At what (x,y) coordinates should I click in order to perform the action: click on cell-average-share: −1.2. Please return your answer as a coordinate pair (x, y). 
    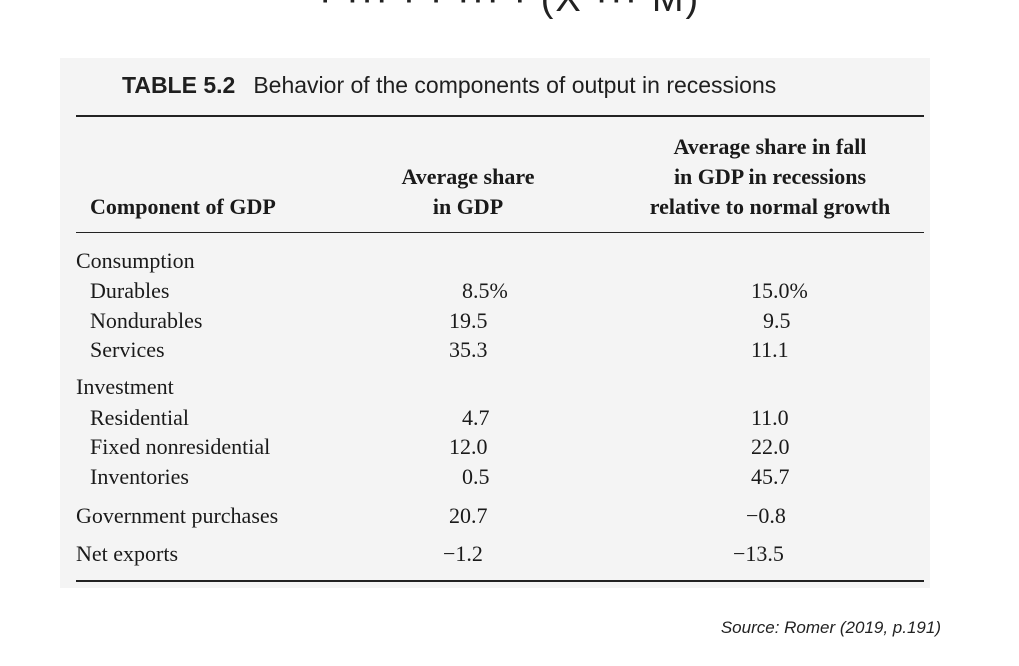
    Looking at the image, I should click on (463, 553).